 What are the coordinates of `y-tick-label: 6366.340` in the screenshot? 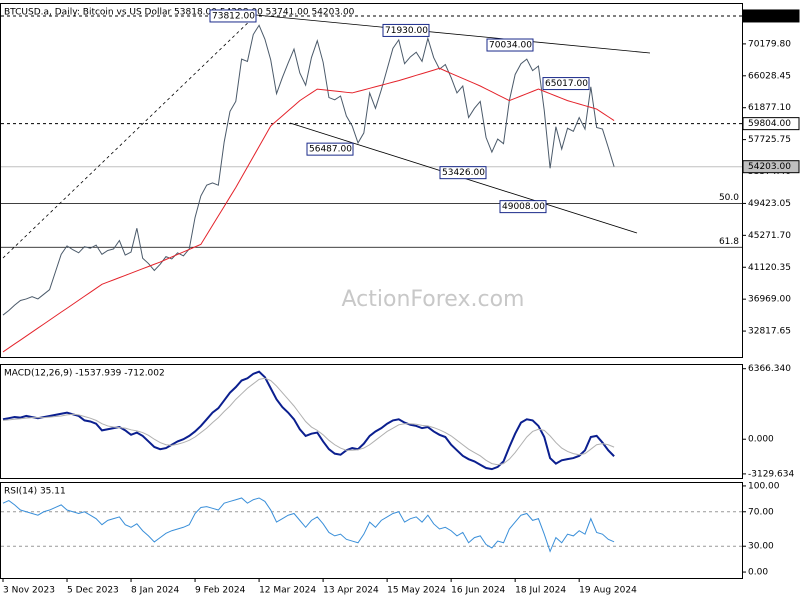 It's located at (769, 369).